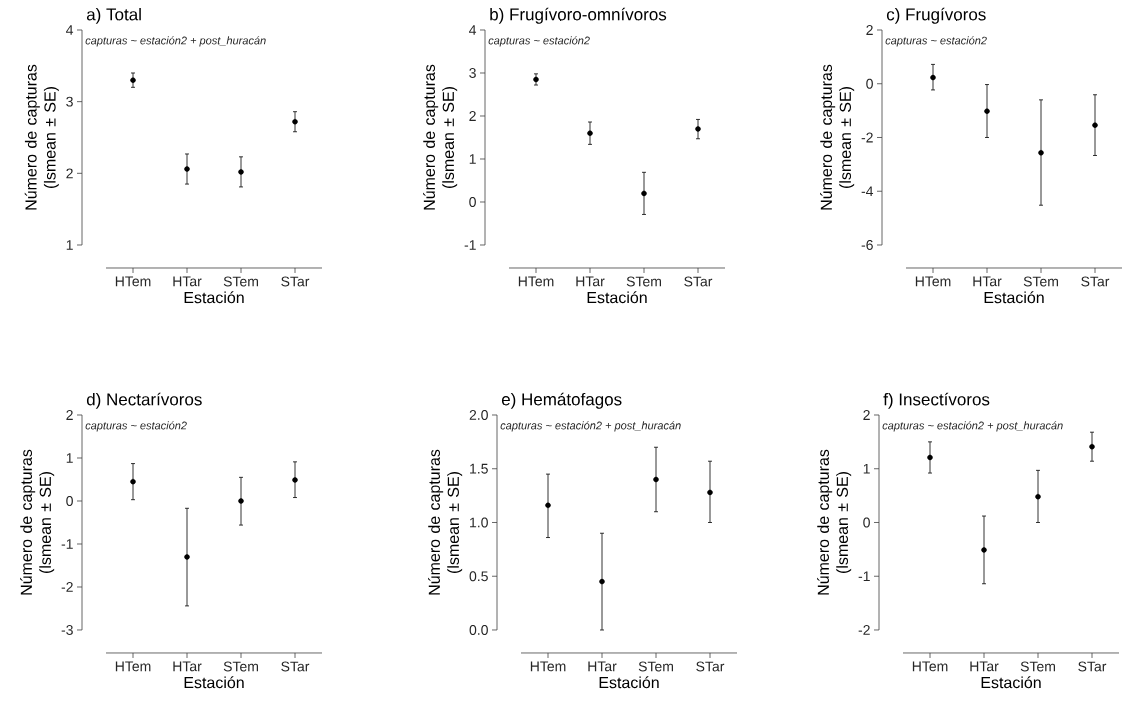 Image resolution: width=1147 pixels, height=711 pixels. What do you see at coordinates (113, 15) in the screenshot?
I see `chart-title: a) Total` at bounding box center [113, 15].